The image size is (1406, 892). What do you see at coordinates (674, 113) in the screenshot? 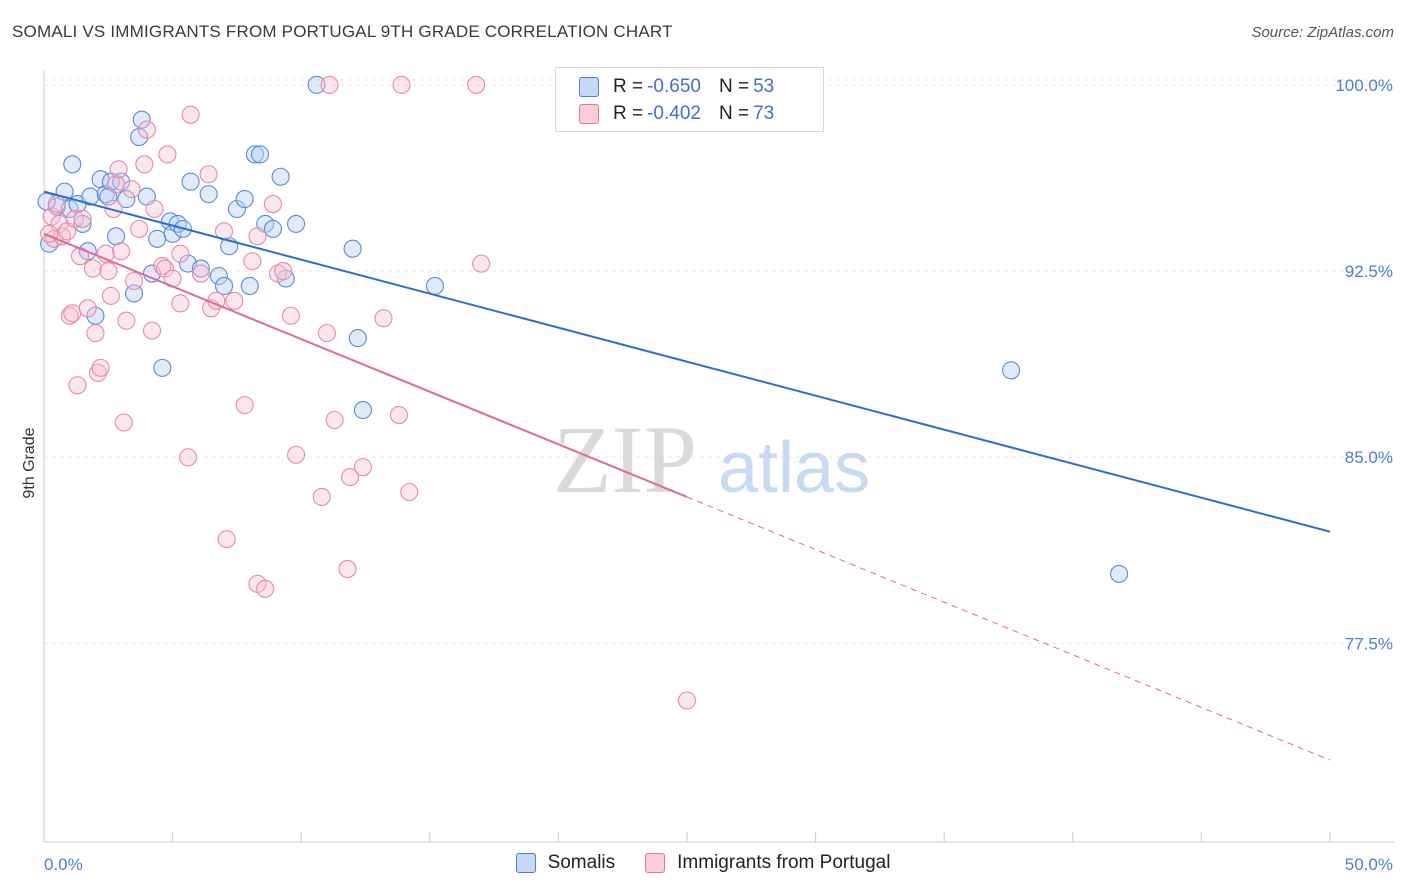
I see `legend-r-value: -0.402` at bounding box center [674, 113].